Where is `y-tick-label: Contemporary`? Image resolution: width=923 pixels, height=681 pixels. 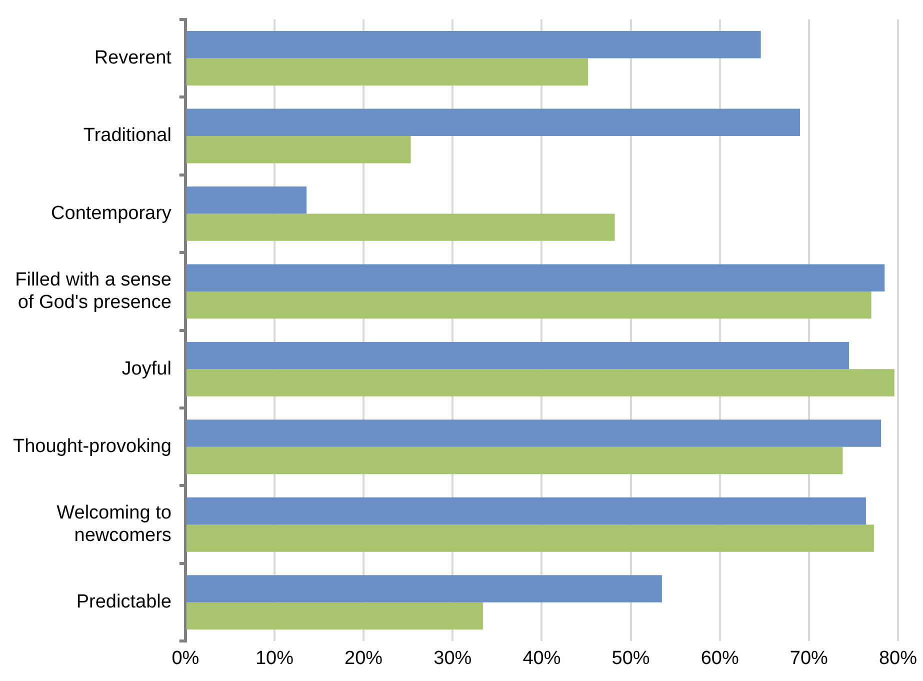
y-tick-label: Contemporary is located at coordinates (111, 213).